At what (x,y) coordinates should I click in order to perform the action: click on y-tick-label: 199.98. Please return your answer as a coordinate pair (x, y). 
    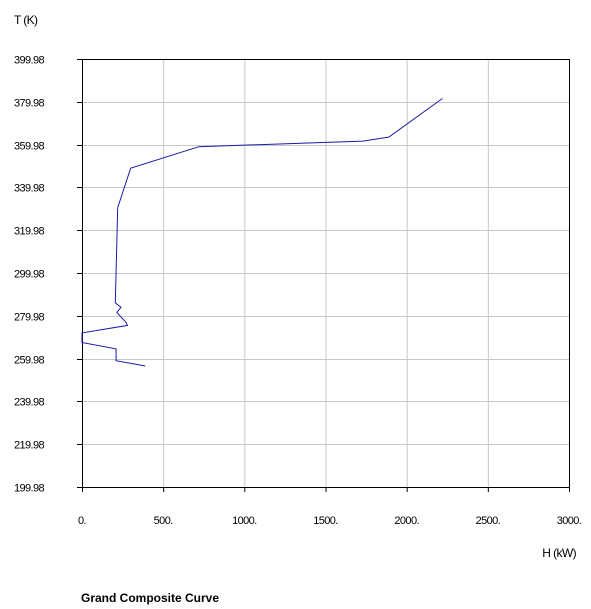
    Looking at the image, I should click on (29, 489).